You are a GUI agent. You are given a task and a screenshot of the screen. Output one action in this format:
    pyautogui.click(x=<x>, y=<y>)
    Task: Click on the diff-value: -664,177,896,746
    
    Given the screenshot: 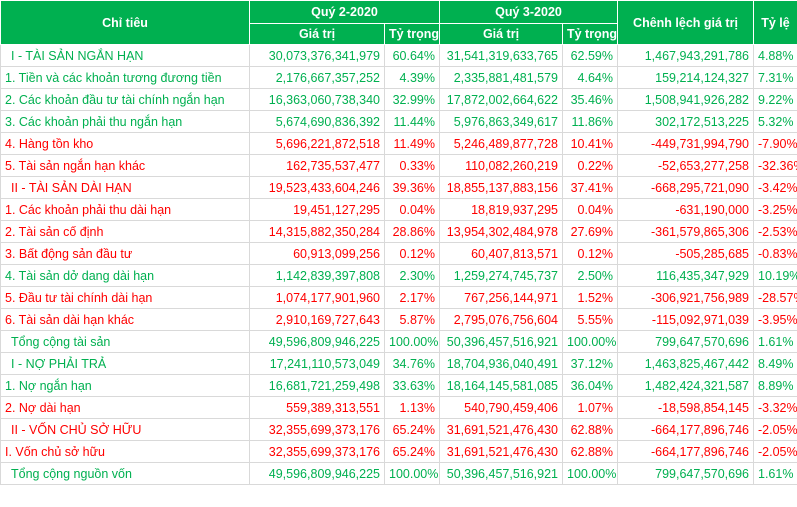 What is the action you would take?
    pyautogui.click(x=685, y=429)
    